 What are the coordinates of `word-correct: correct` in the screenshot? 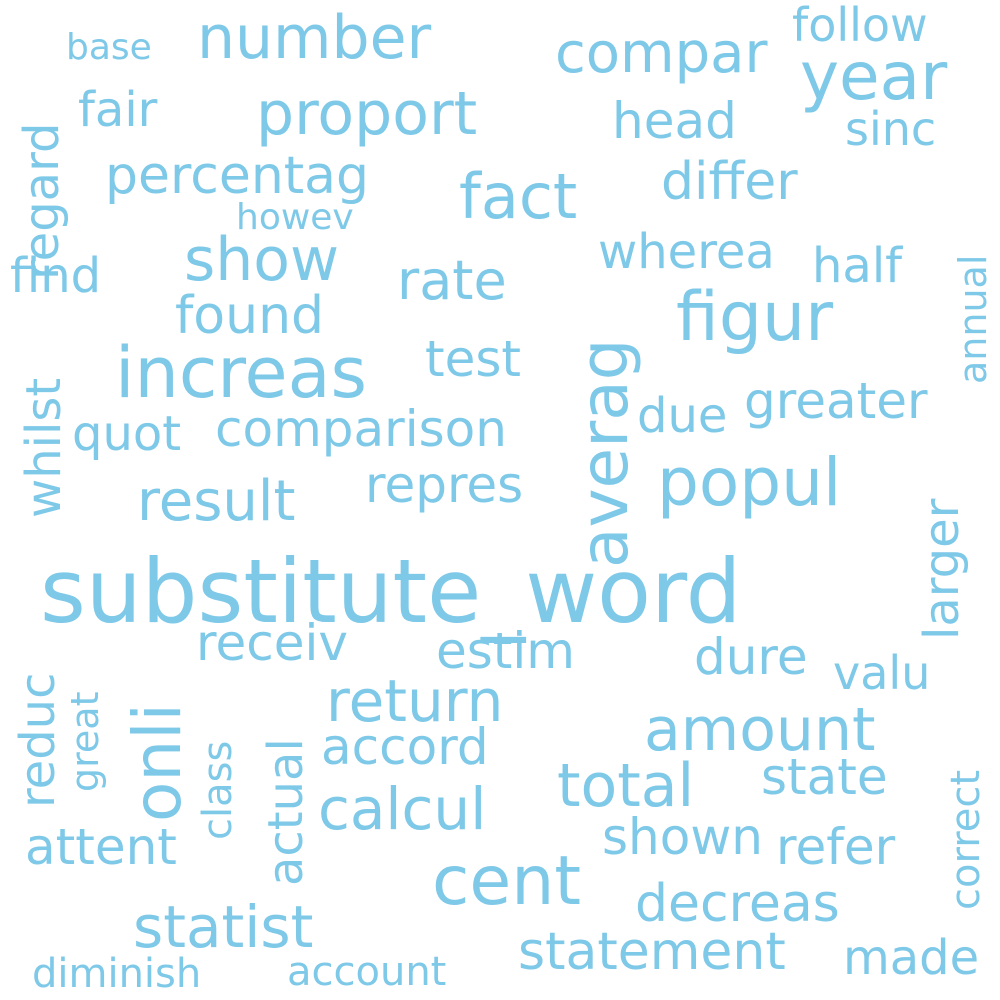 It's located at (966, 839).